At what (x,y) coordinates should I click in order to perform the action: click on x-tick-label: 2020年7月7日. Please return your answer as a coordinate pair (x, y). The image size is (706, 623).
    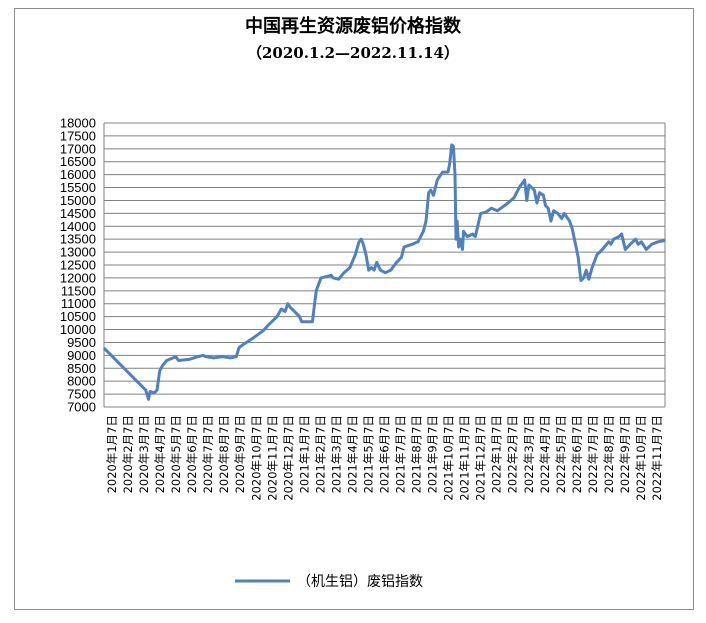
    Looking at the image, I should click on (208, 454).